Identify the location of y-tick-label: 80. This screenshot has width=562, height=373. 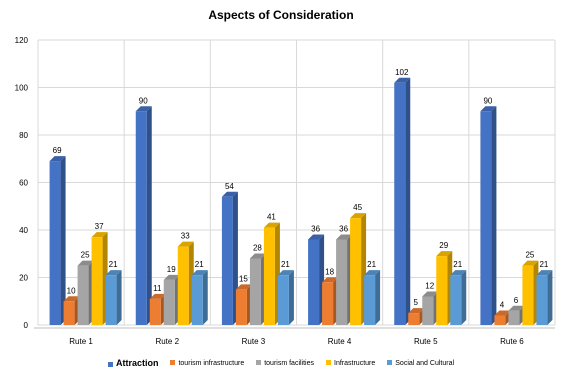
(23, 135).